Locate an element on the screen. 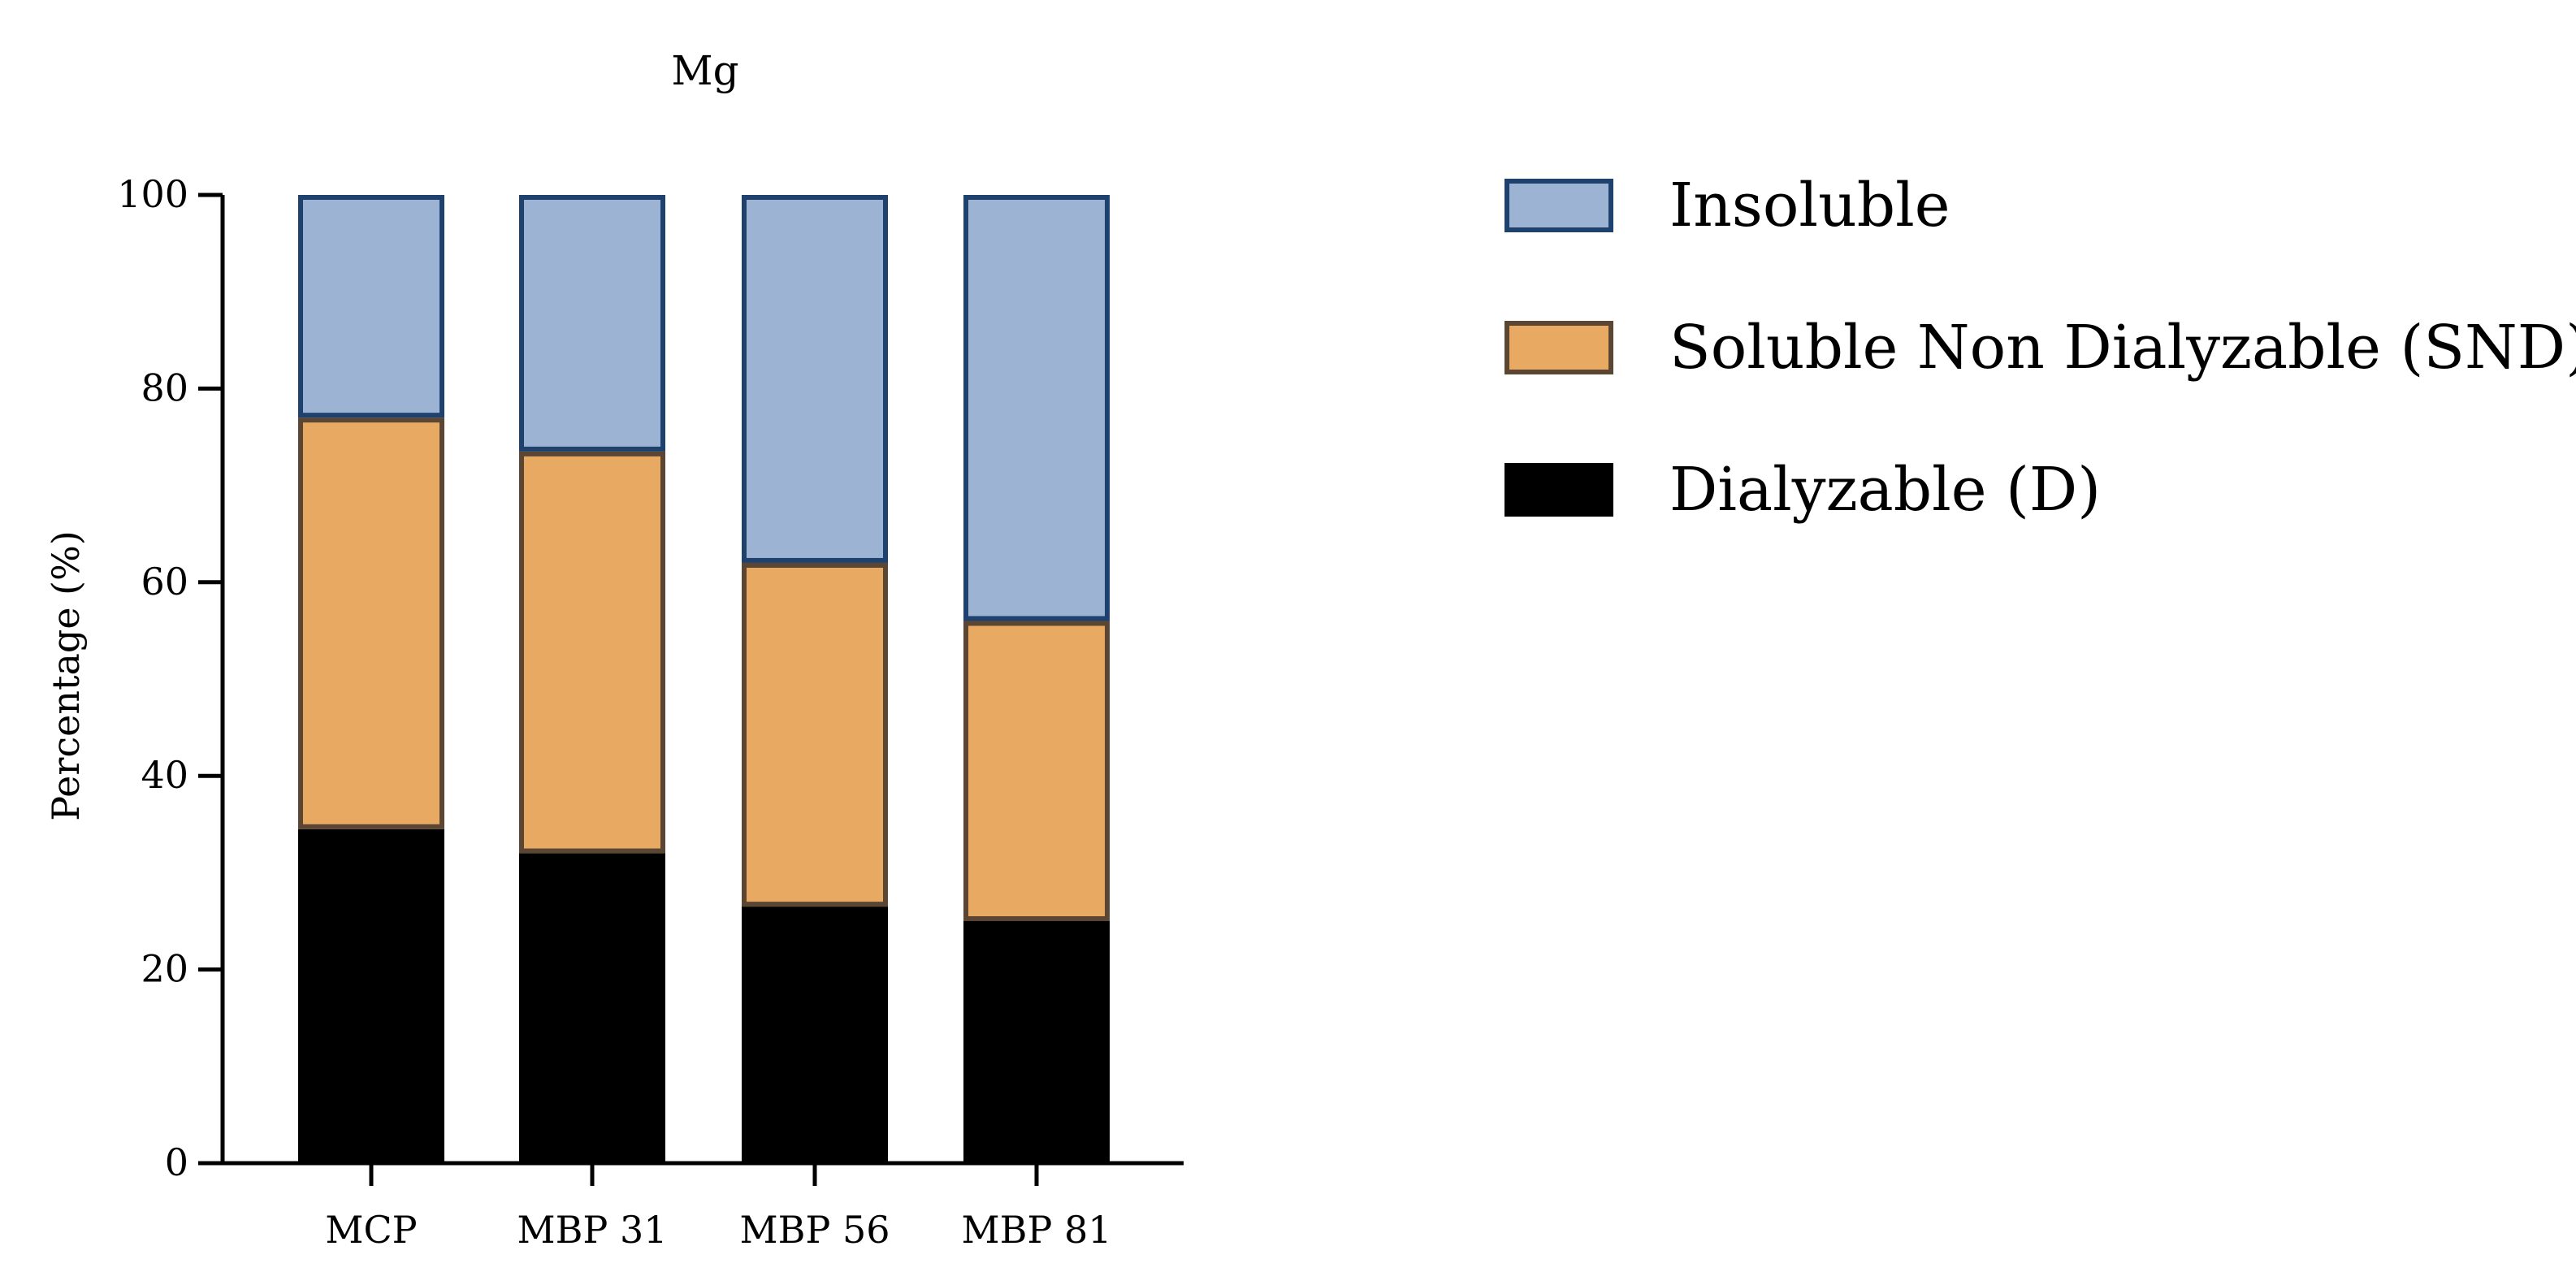 The width and height of the screenshot is (2576, 1285). x-tick-label: MBP 56 is located at coordinates (814, 1230).